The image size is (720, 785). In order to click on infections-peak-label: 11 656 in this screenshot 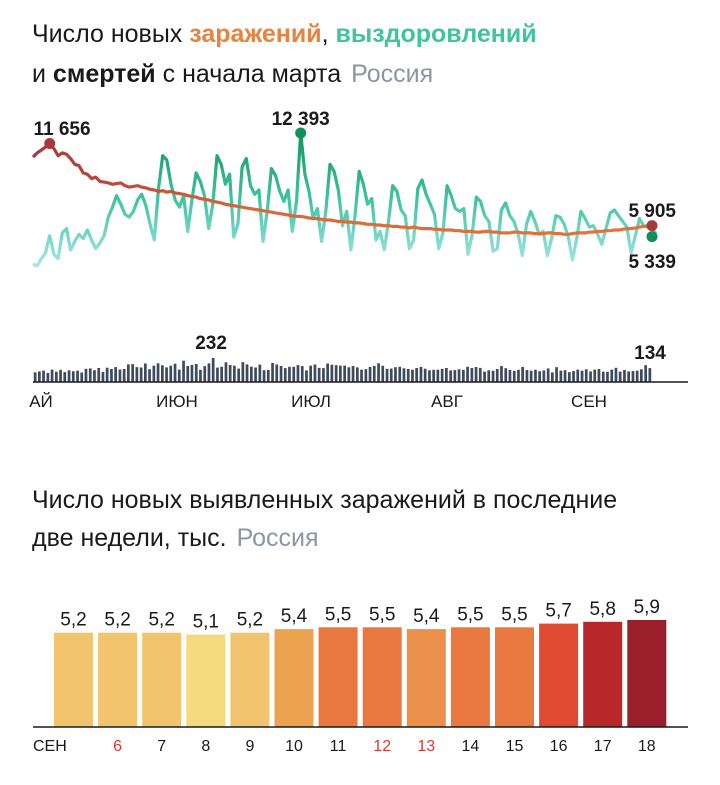, I will do `click(61, 129)`.